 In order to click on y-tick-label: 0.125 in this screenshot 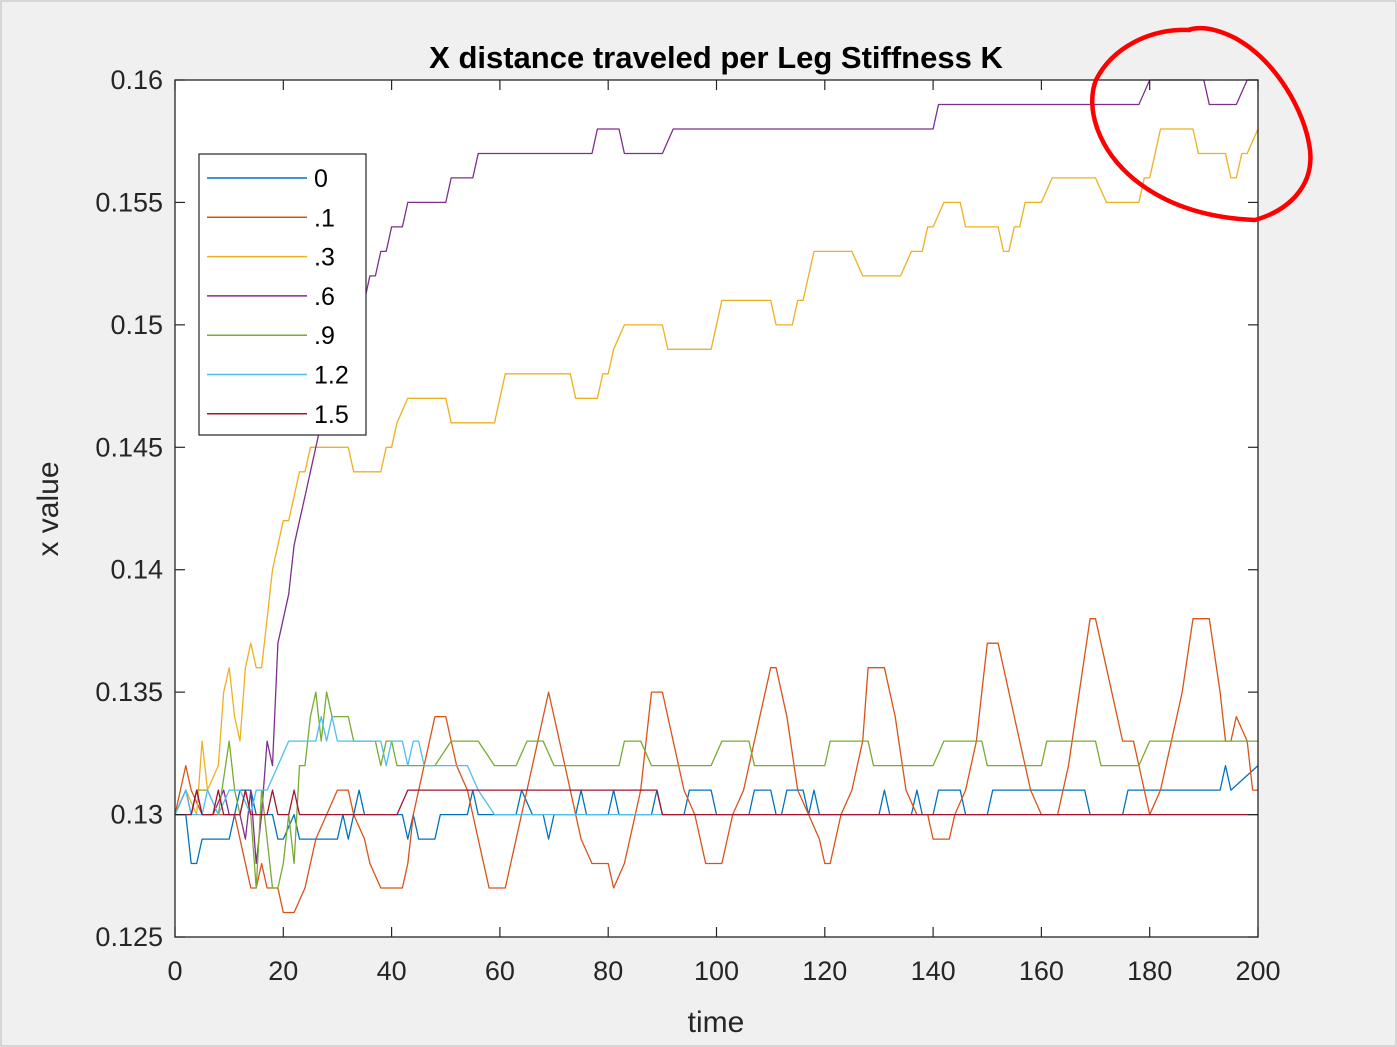, I will do `click(129, 937)`.